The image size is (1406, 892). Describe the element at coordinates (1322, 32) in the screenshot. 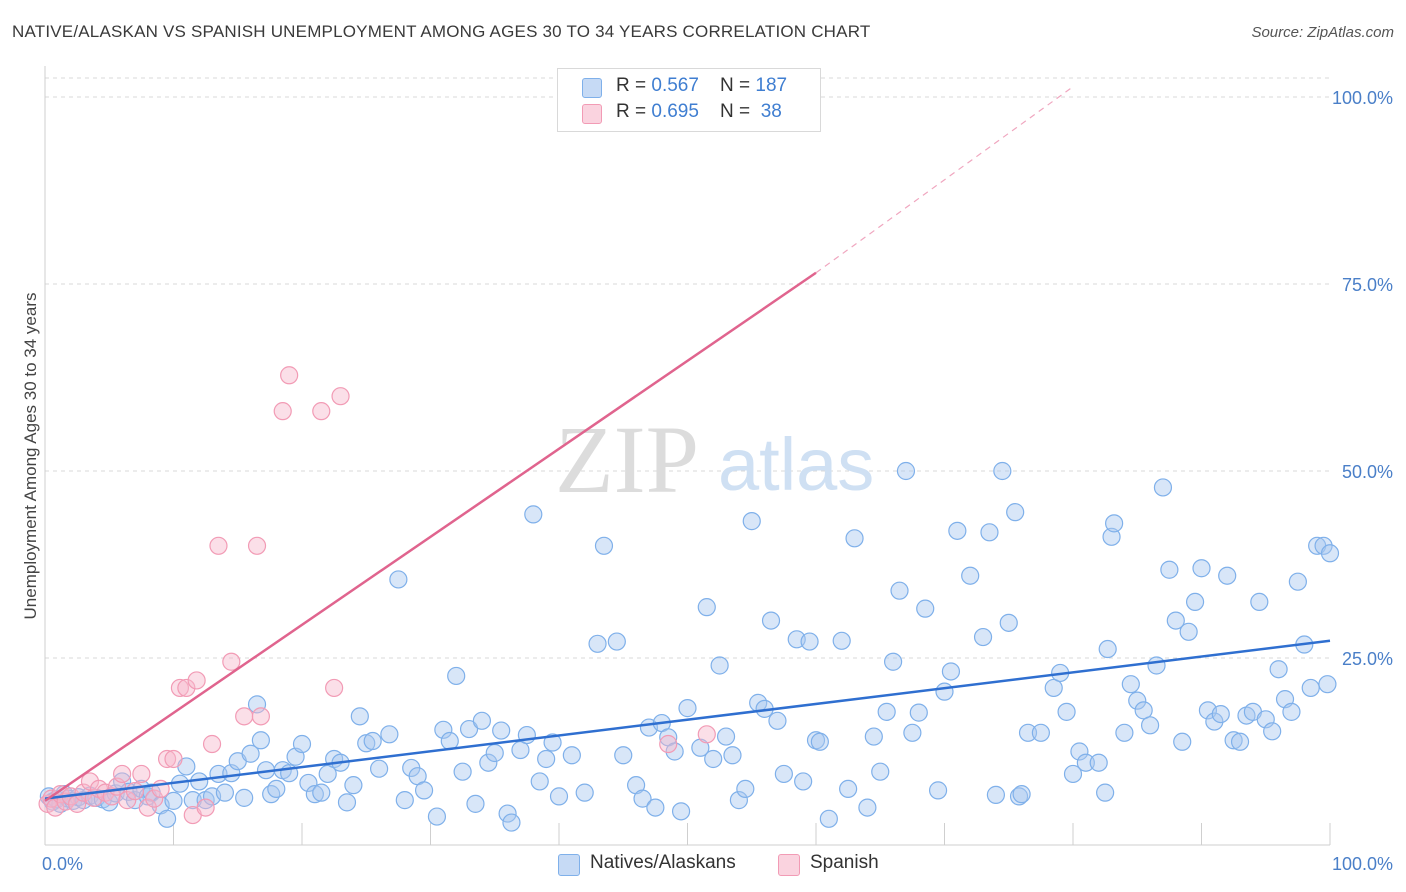

I see `chart-source: Source: ZipAtlas.com` at that location.